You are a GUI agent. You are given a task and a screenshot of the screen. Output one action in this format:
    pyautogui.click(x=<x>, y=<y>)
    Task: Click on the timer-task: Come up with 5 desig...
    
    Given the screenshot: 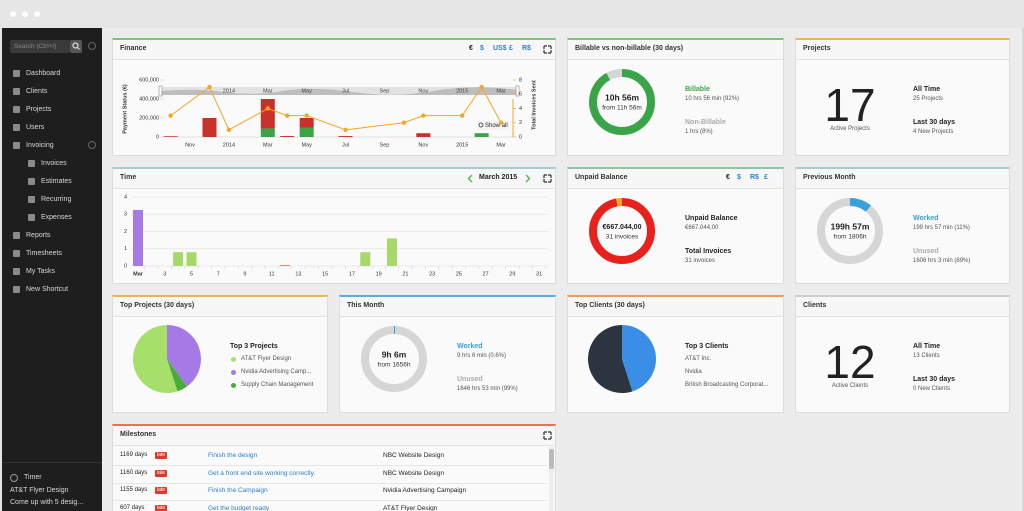 What is the action you would take?
    pyautogui.click(x=47, y=502)
    